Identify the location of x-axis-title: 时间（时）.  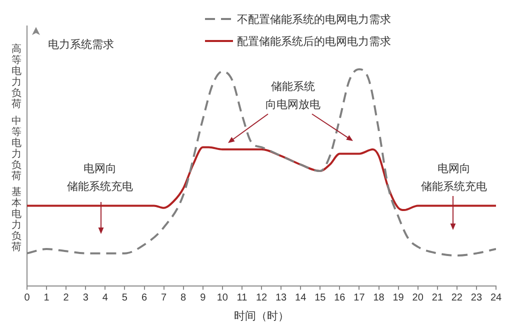
(261, 315).